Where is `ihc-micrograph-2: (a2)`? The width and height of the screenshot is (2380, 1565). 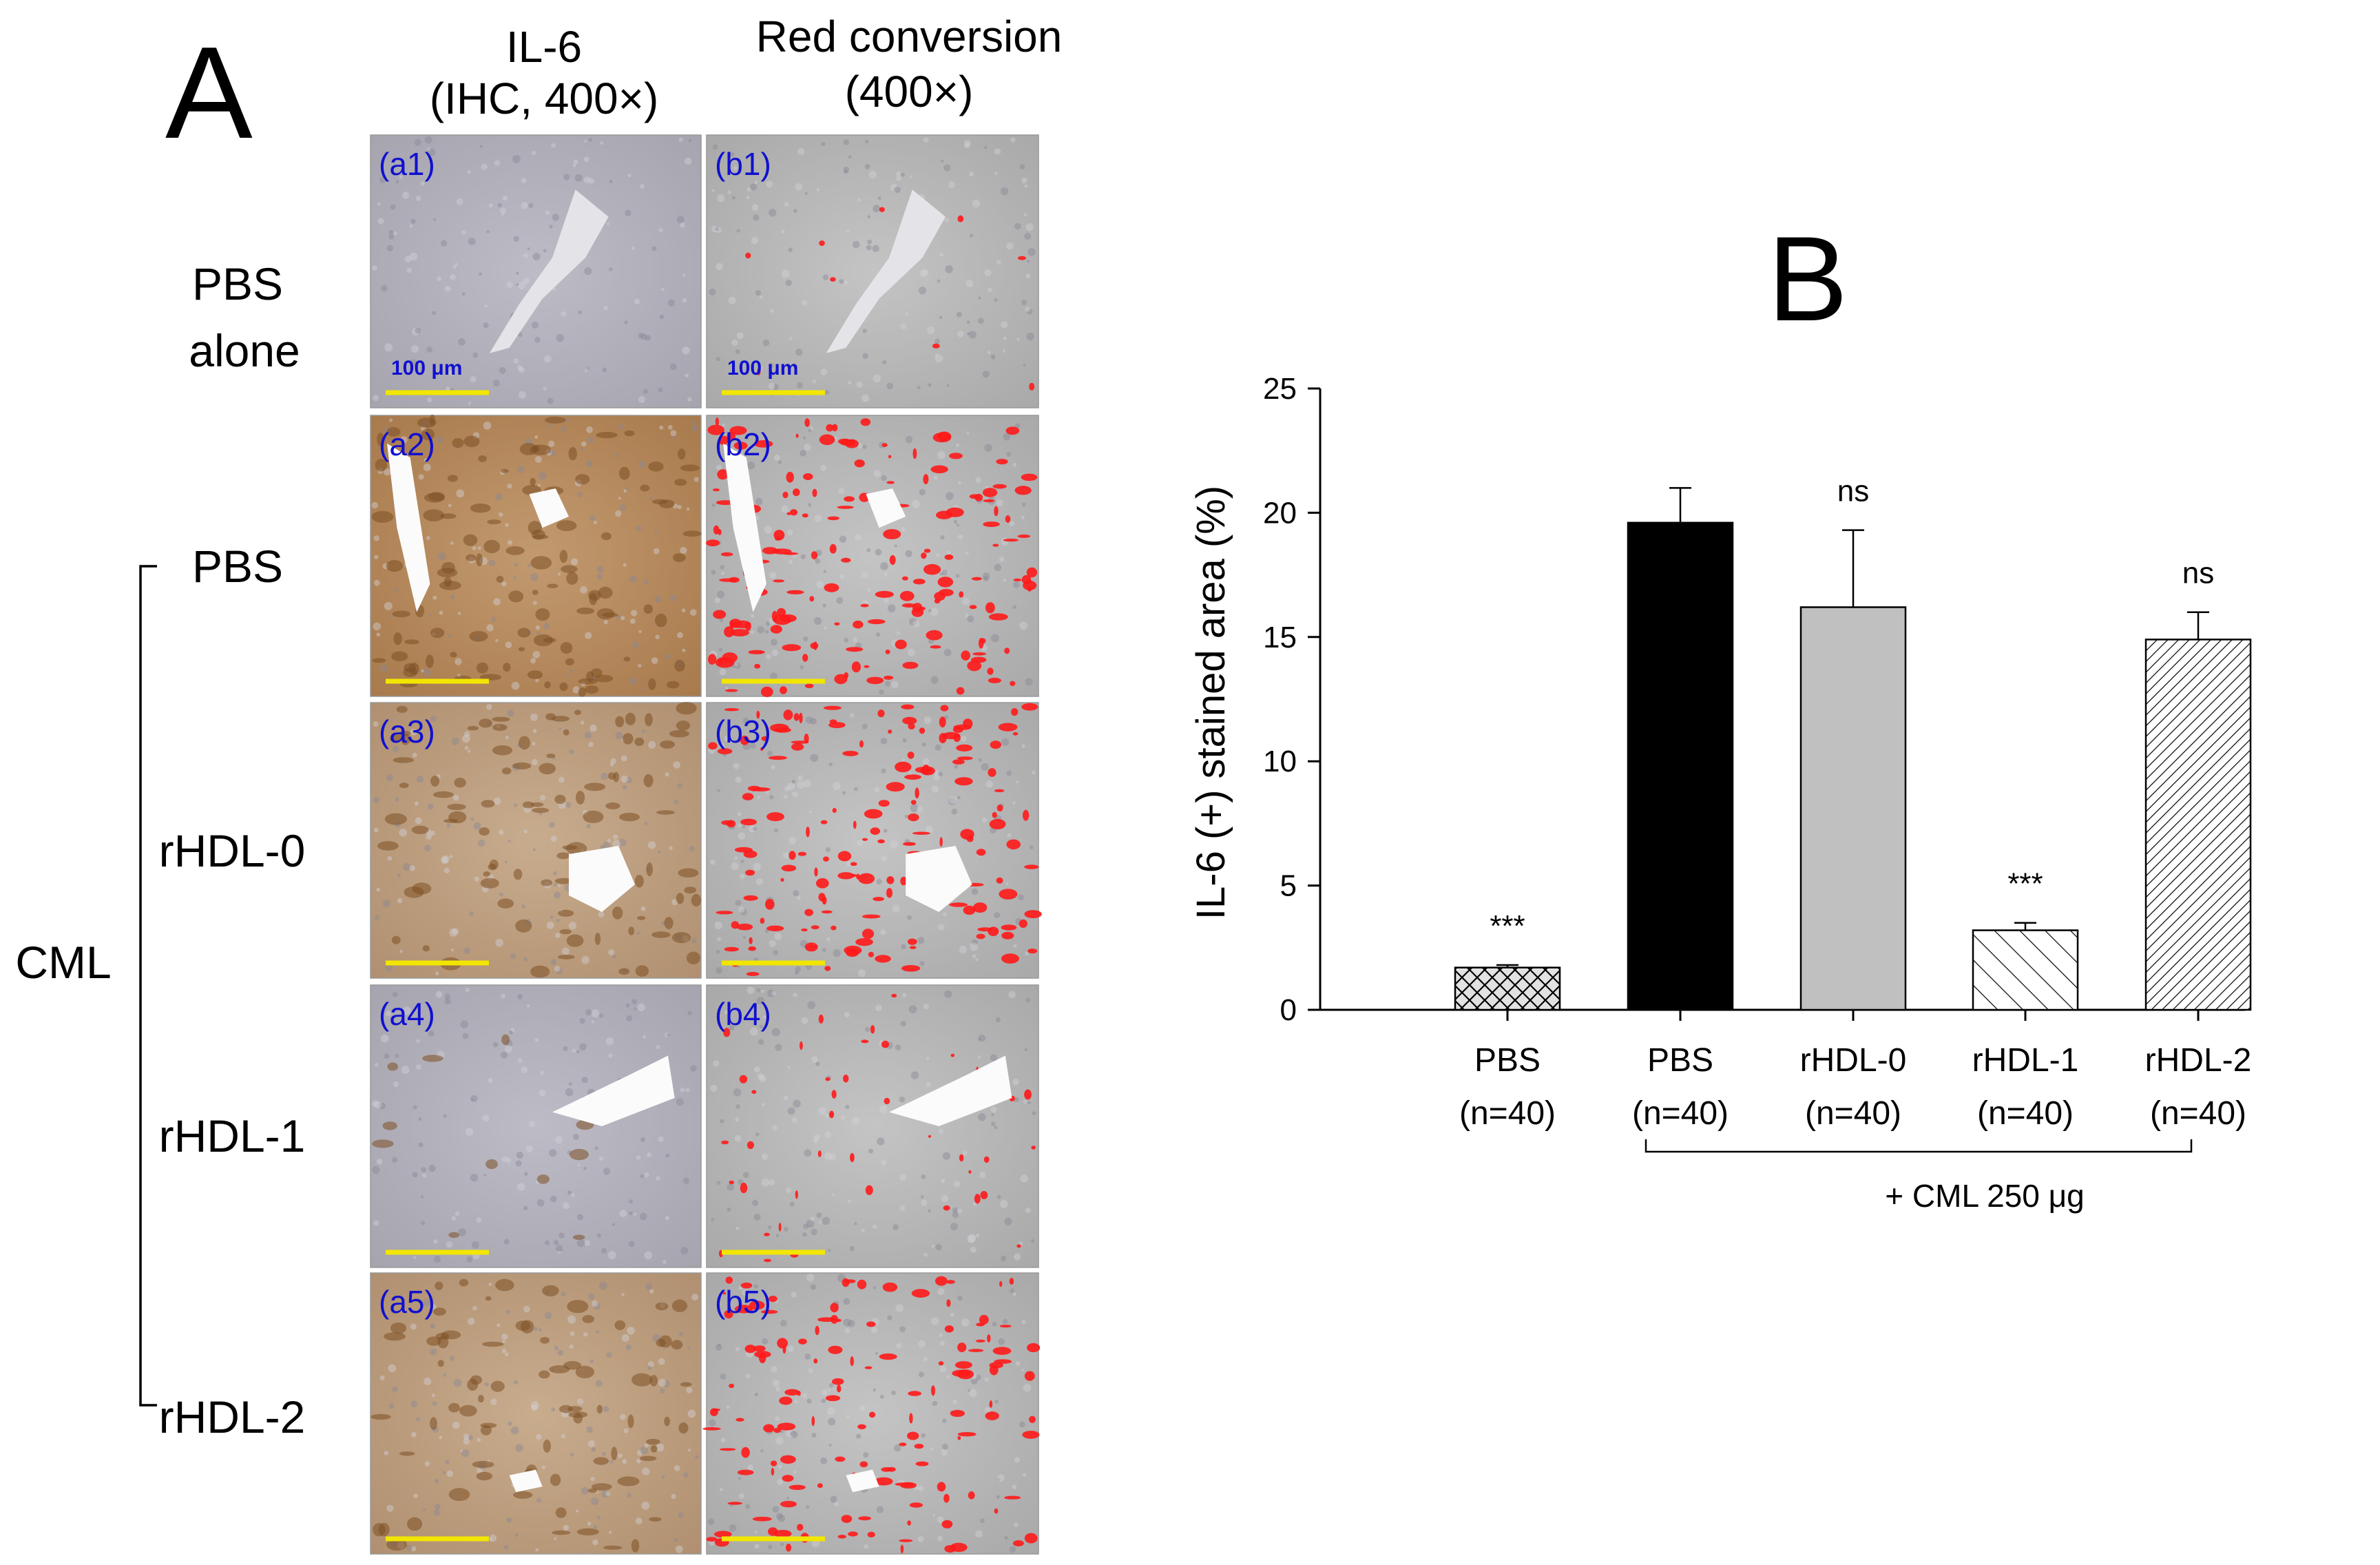
ihc-micrograph-2: (a2) is located at coordinates (536, 555).